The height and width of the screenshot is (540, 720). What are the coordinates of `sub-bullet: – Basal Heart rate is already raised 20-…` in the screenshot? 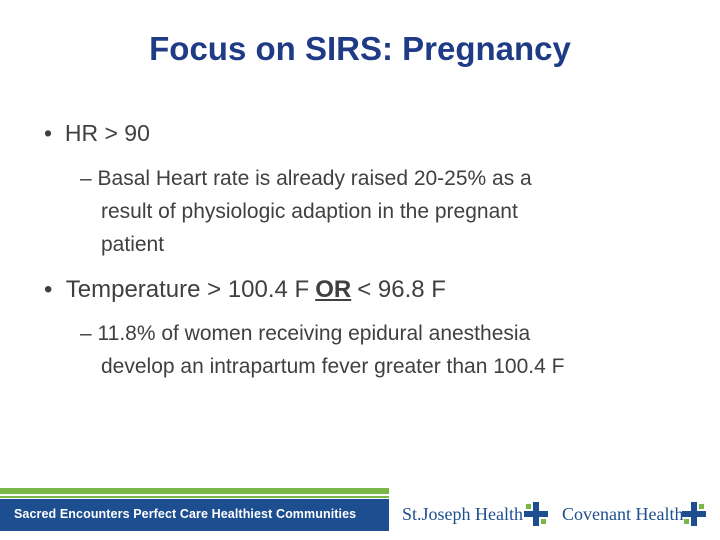 It's located at (306, 178).